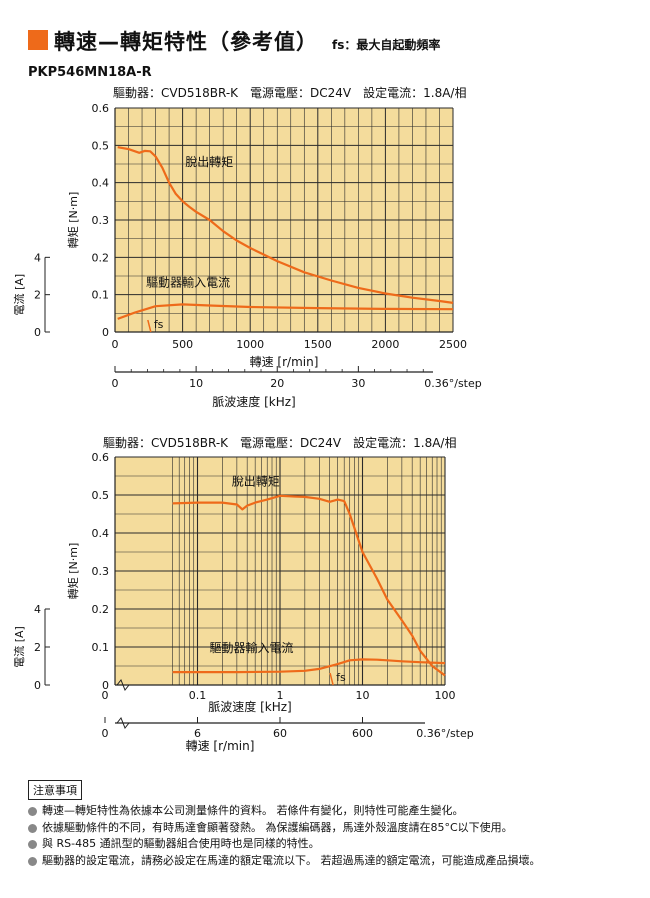 The height and width of the screenshot is (898, 650). I want to click on secondary-tick-label: 20, so click(277, 383).